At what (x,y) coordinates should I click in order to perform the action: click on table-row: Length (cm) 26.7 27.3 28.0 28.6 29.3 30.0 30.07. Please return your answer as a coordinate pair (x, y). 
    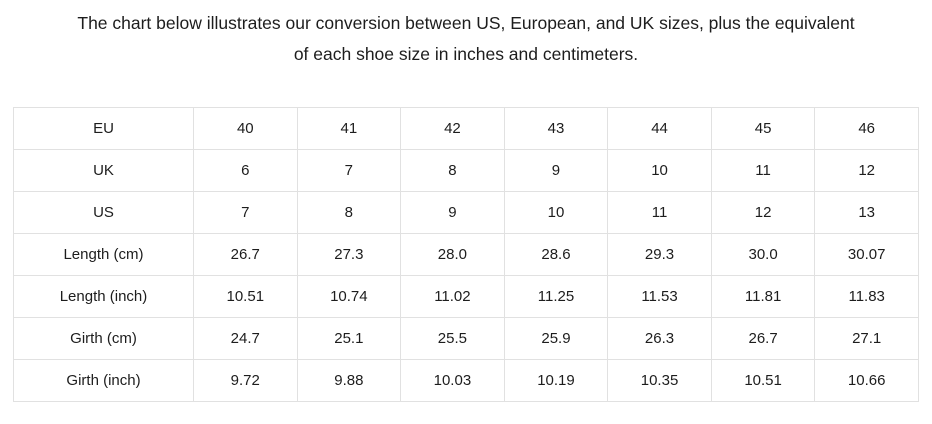
    Looking at the image, I should click on (466, 254).